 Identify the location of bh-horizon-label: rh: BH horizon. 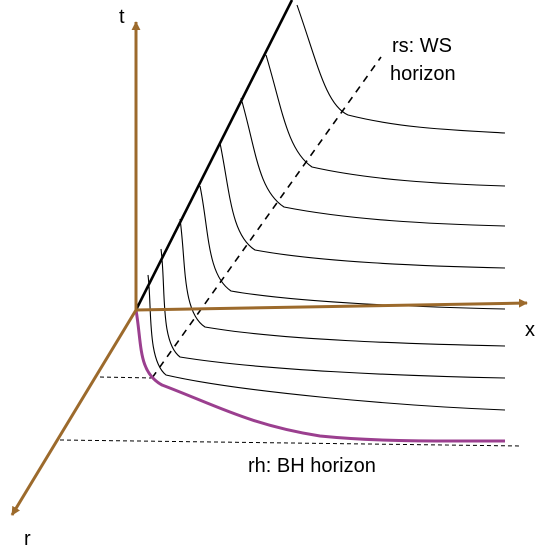
(312, 466).